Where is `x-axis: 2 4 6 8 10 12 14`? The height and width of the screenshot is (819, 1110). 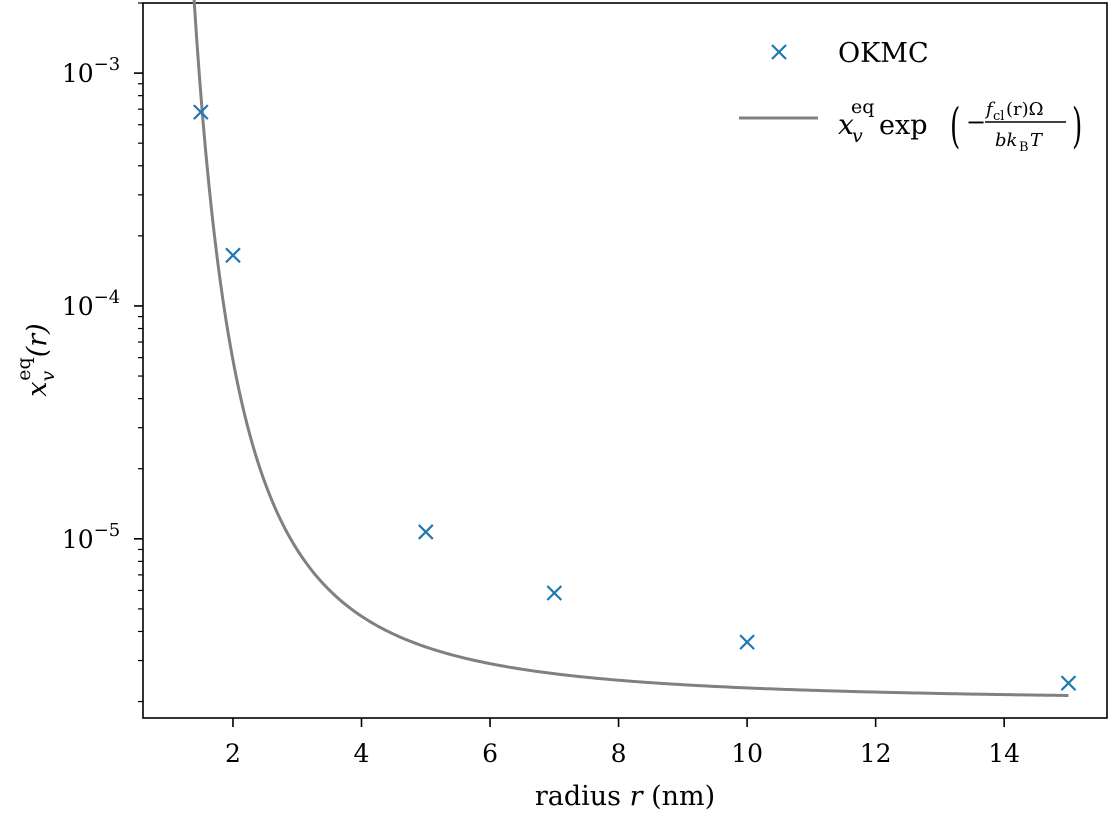
x-axis: 2 4 6 8 10 12 14 is located at coordinates (622, 743).